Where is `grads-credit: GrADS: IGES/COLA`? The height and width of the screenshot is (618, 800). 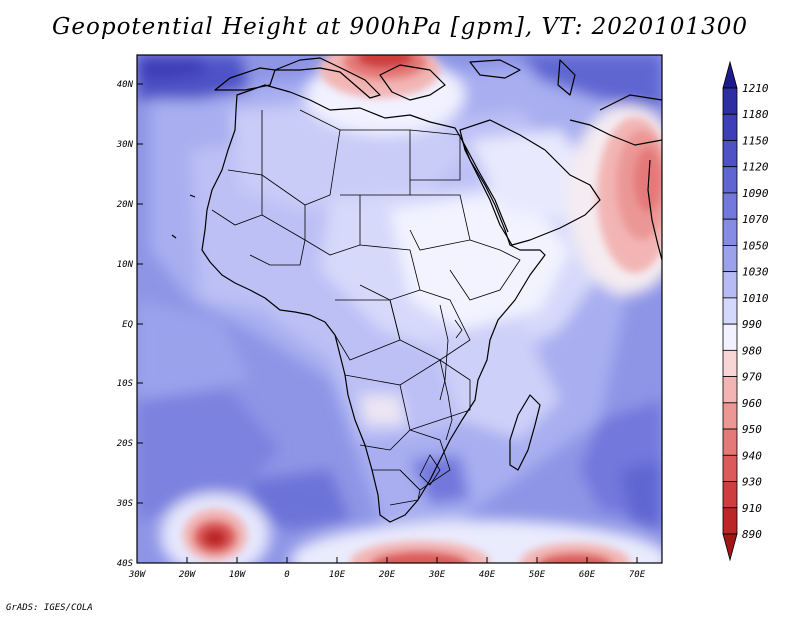 grads-credit: GrADS: IGES/COLA is located at coordinates (49, 608).